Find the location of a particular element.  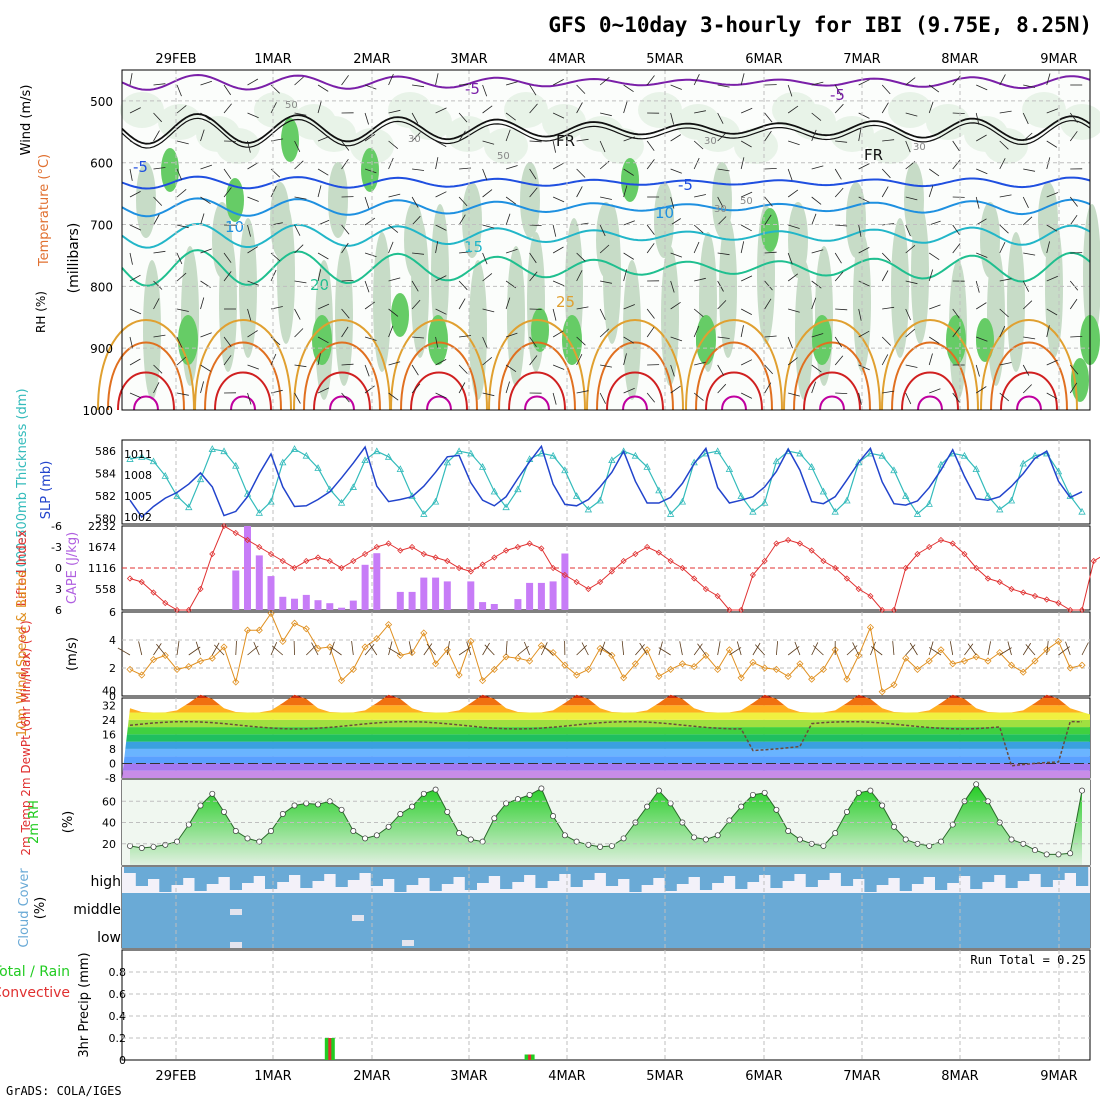

slp-line is located at coordinates (606, 481).